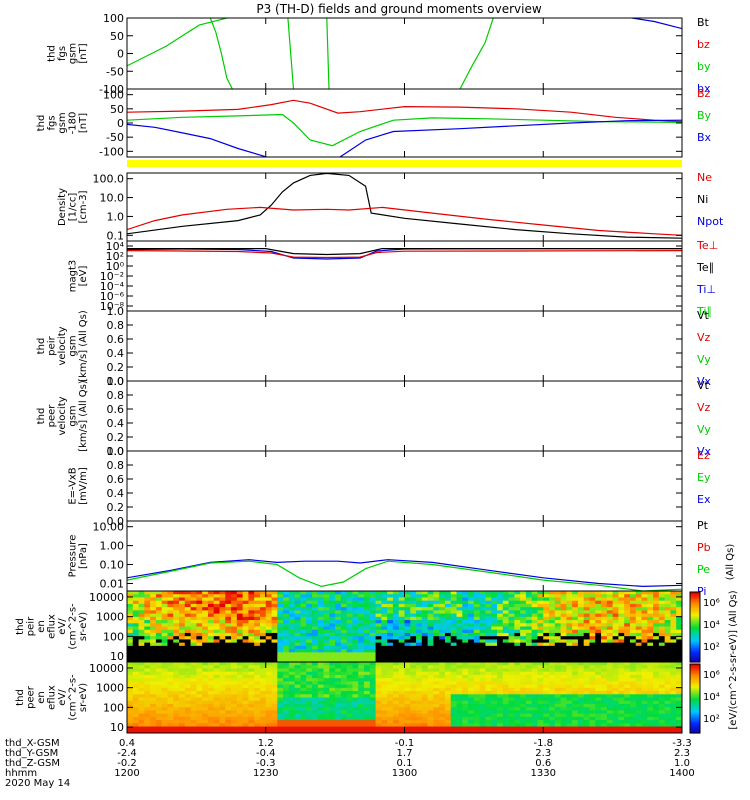 The height and width of the screenshot is (800, 750). Describe the element at coordinates (405, 763) in the screenshot. I see `footer-row-value: 0.1` at that location.